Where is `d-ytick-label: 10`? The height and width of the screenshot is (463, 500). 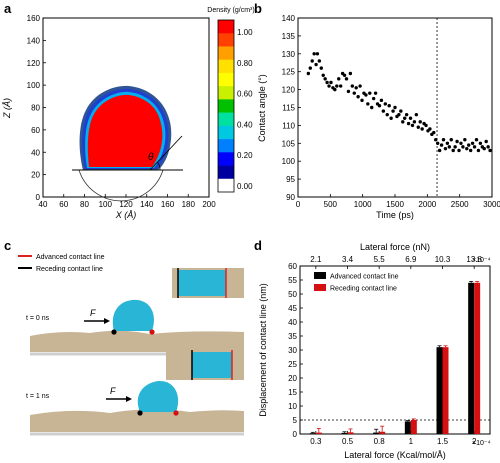
d-ytick-label: 10 is located at coordinates (292, 406).